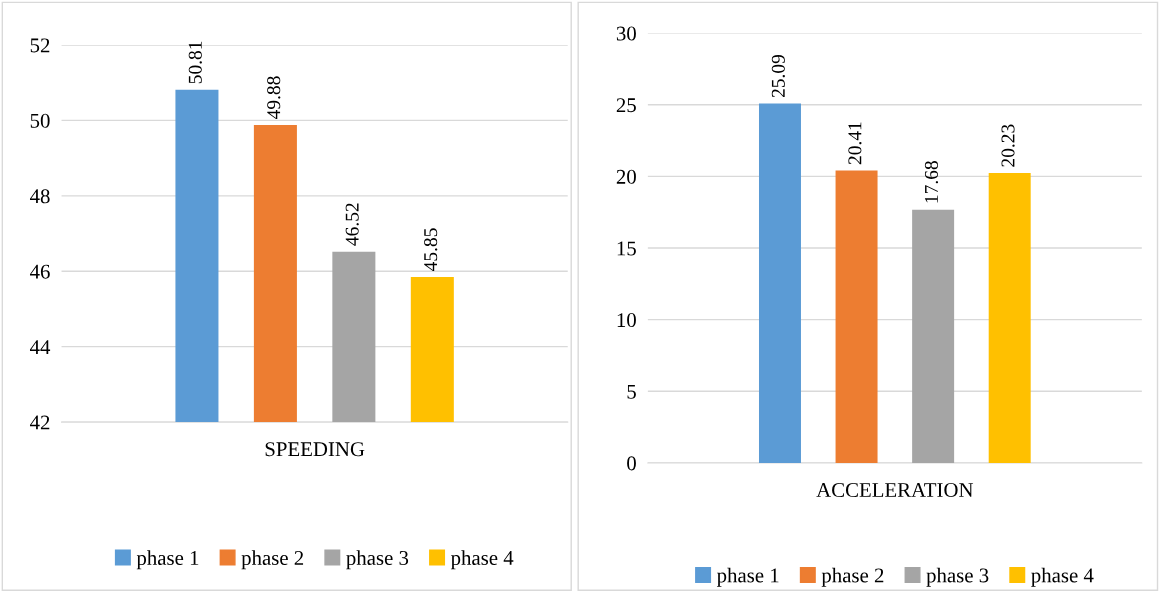  I want to click on data-label: 45.85, so click(431, 249).